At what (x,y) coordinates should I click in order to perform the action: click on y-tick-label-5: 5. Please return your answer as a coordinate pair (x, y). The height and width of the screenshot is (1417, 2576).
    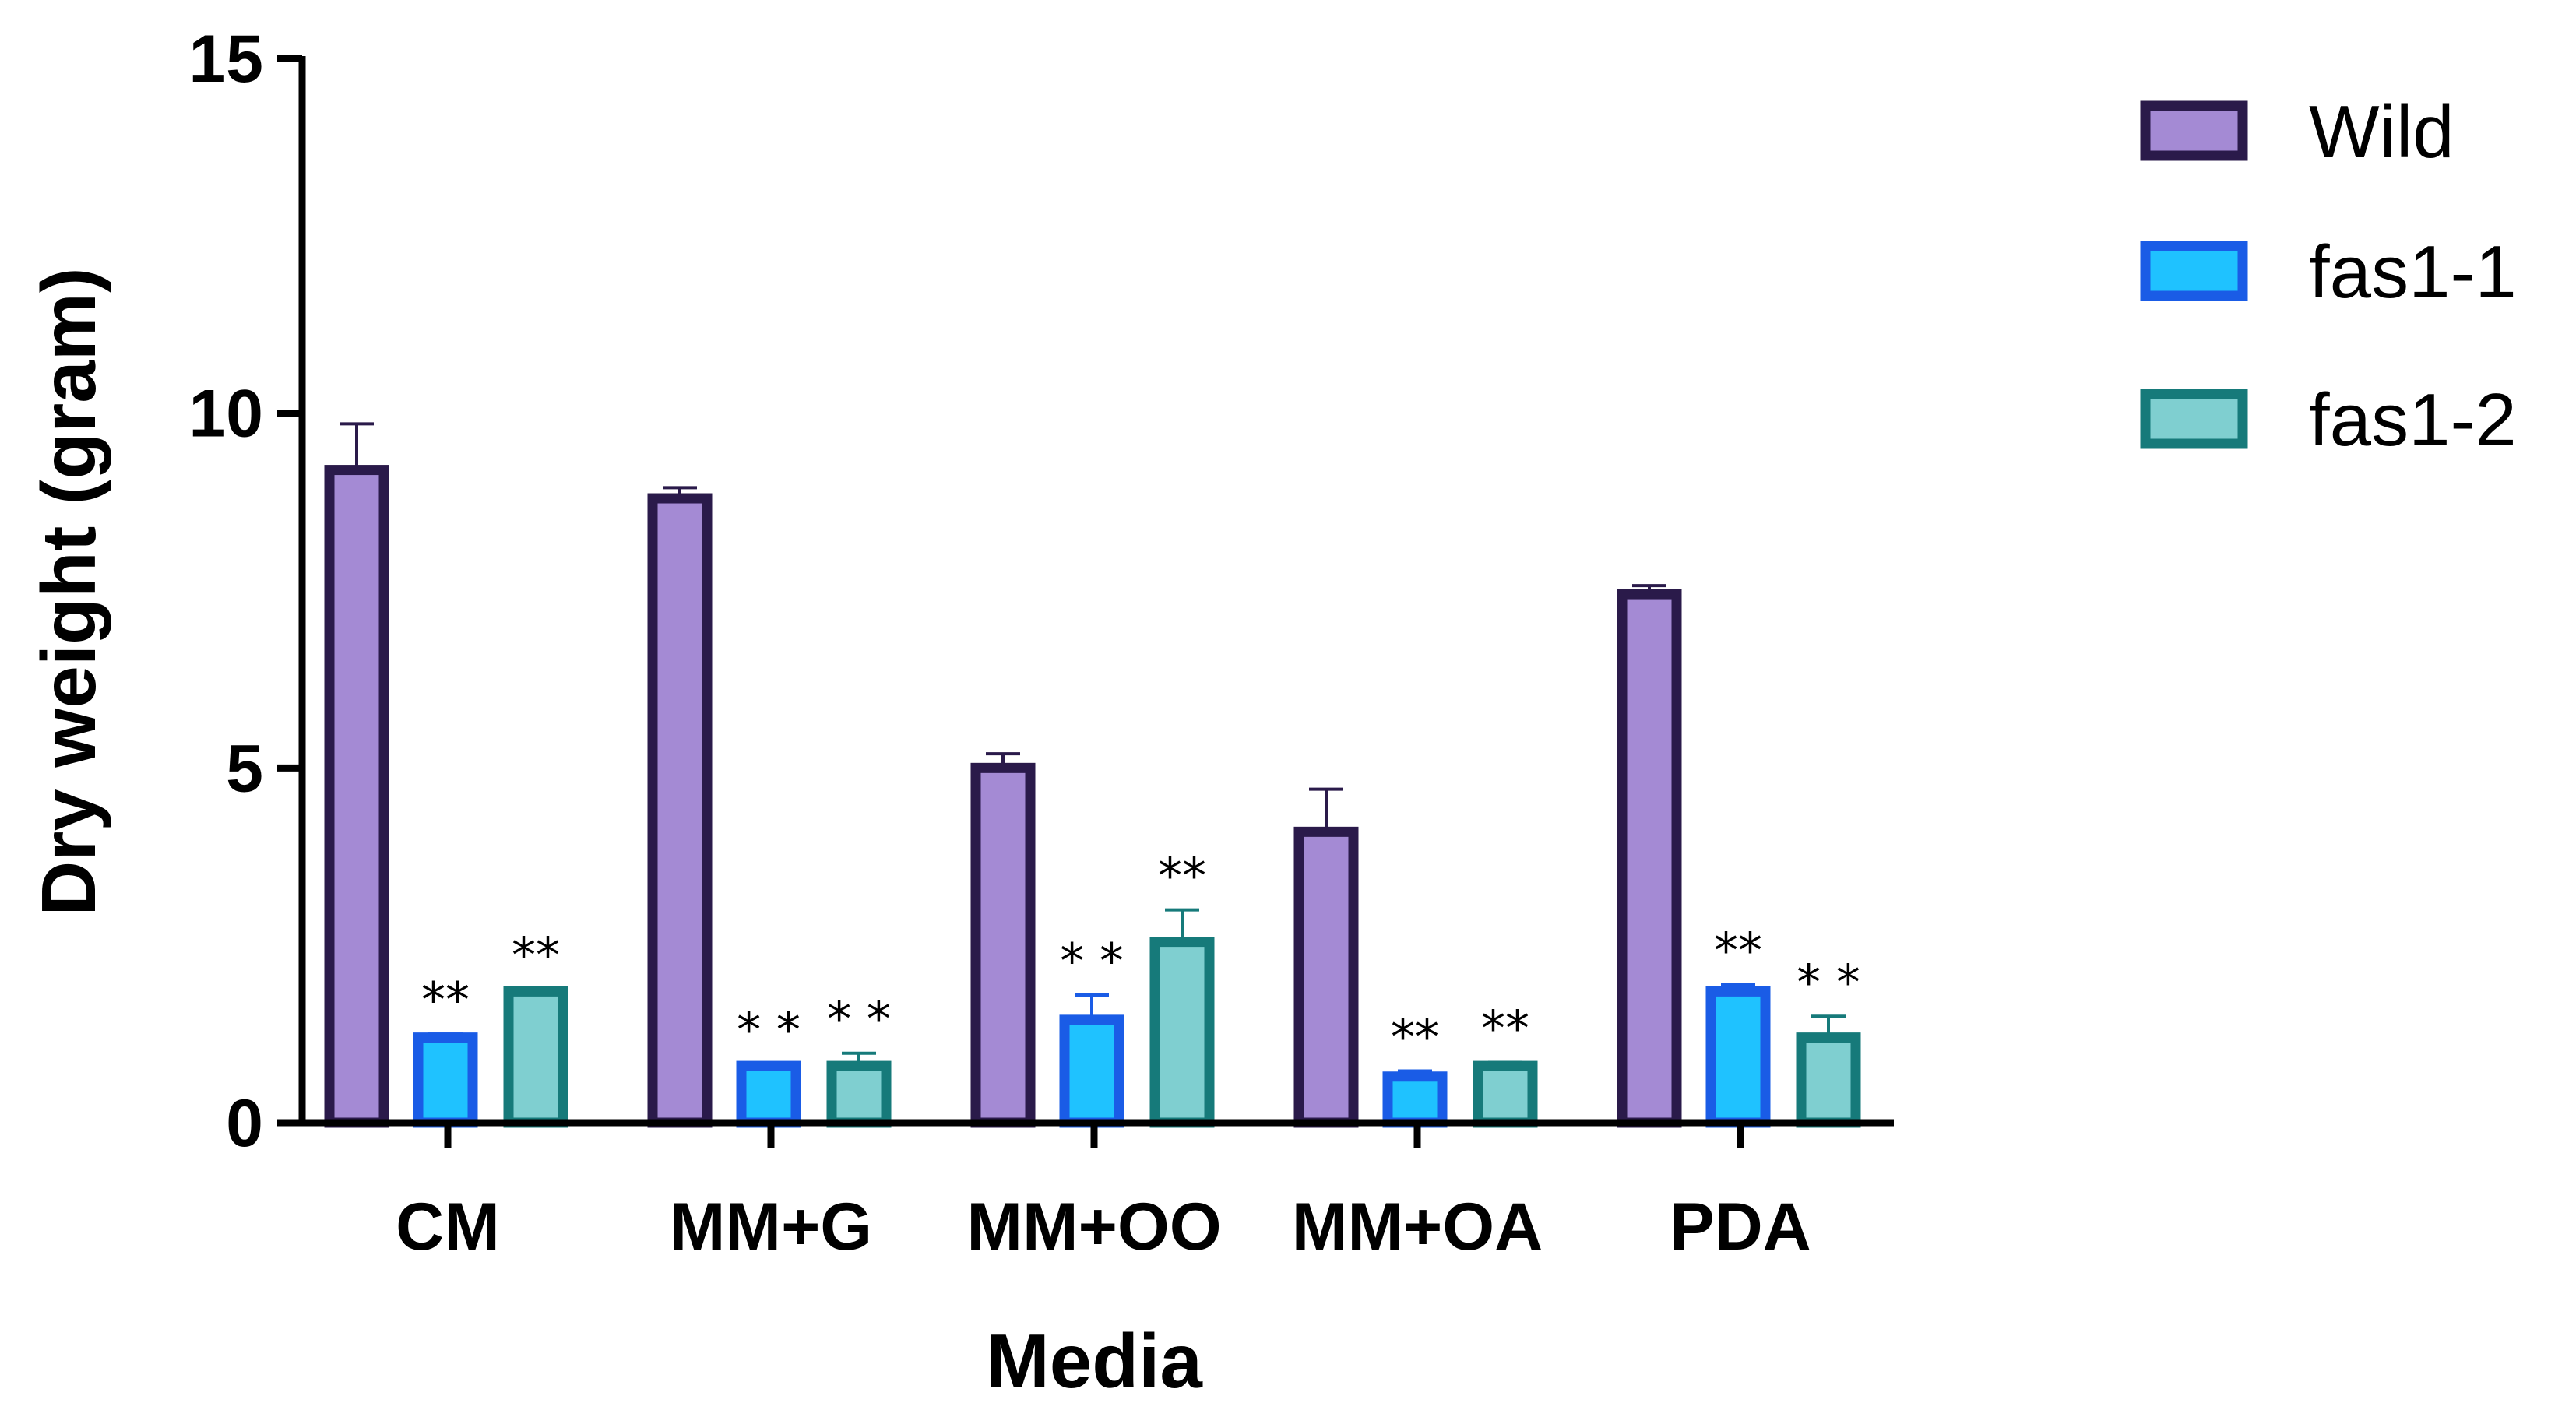
    Looking at the image, I should click on (244, 769).